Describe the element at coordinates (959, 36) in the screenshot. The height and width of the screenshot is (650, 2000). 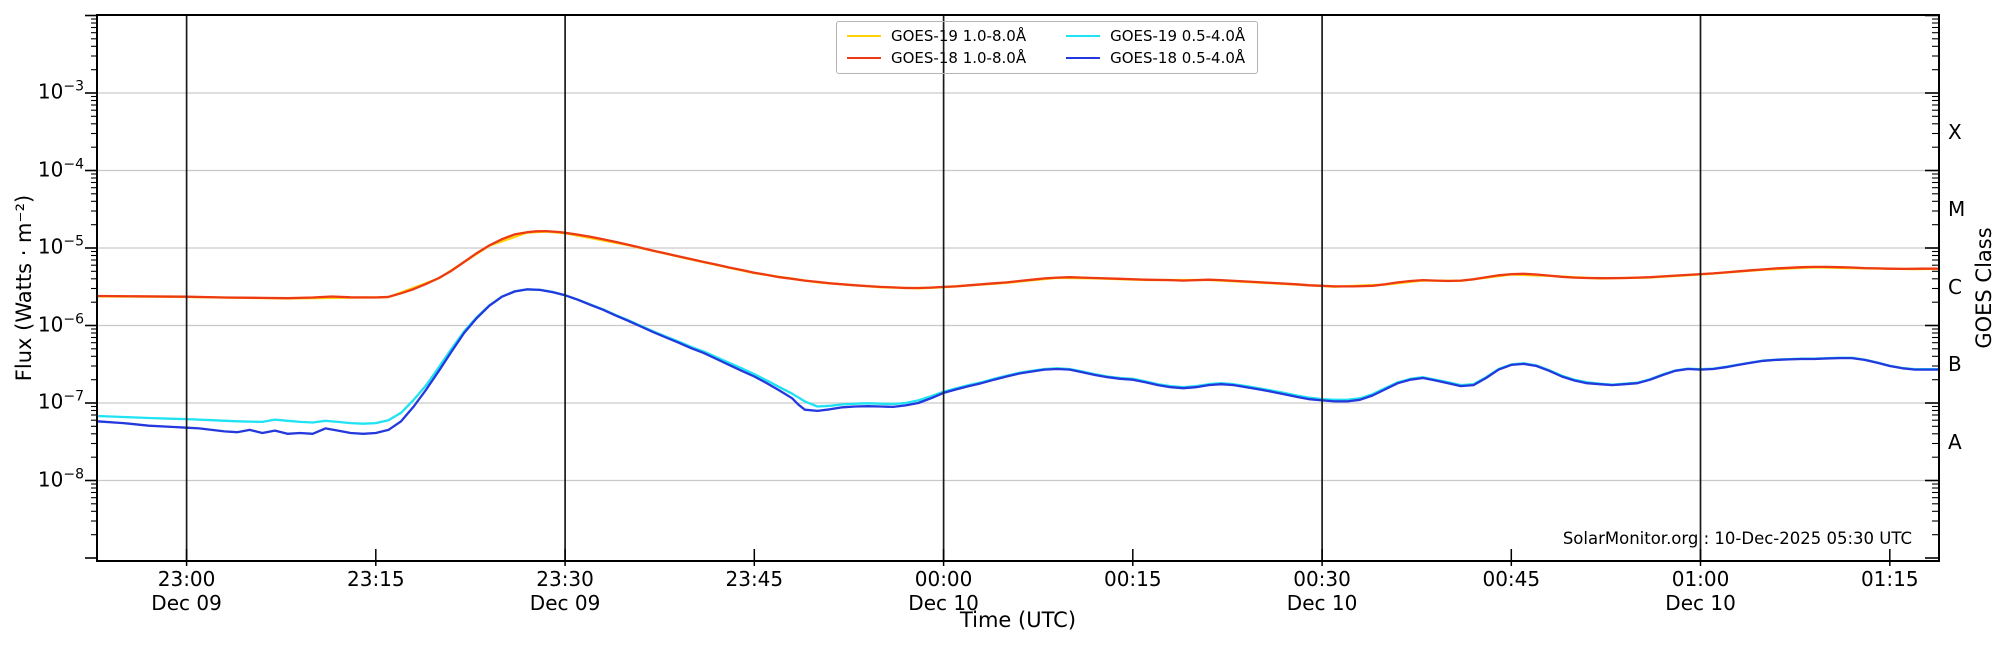
I see `legend-label: GOES-19 1.0-8.0Å` at that location.